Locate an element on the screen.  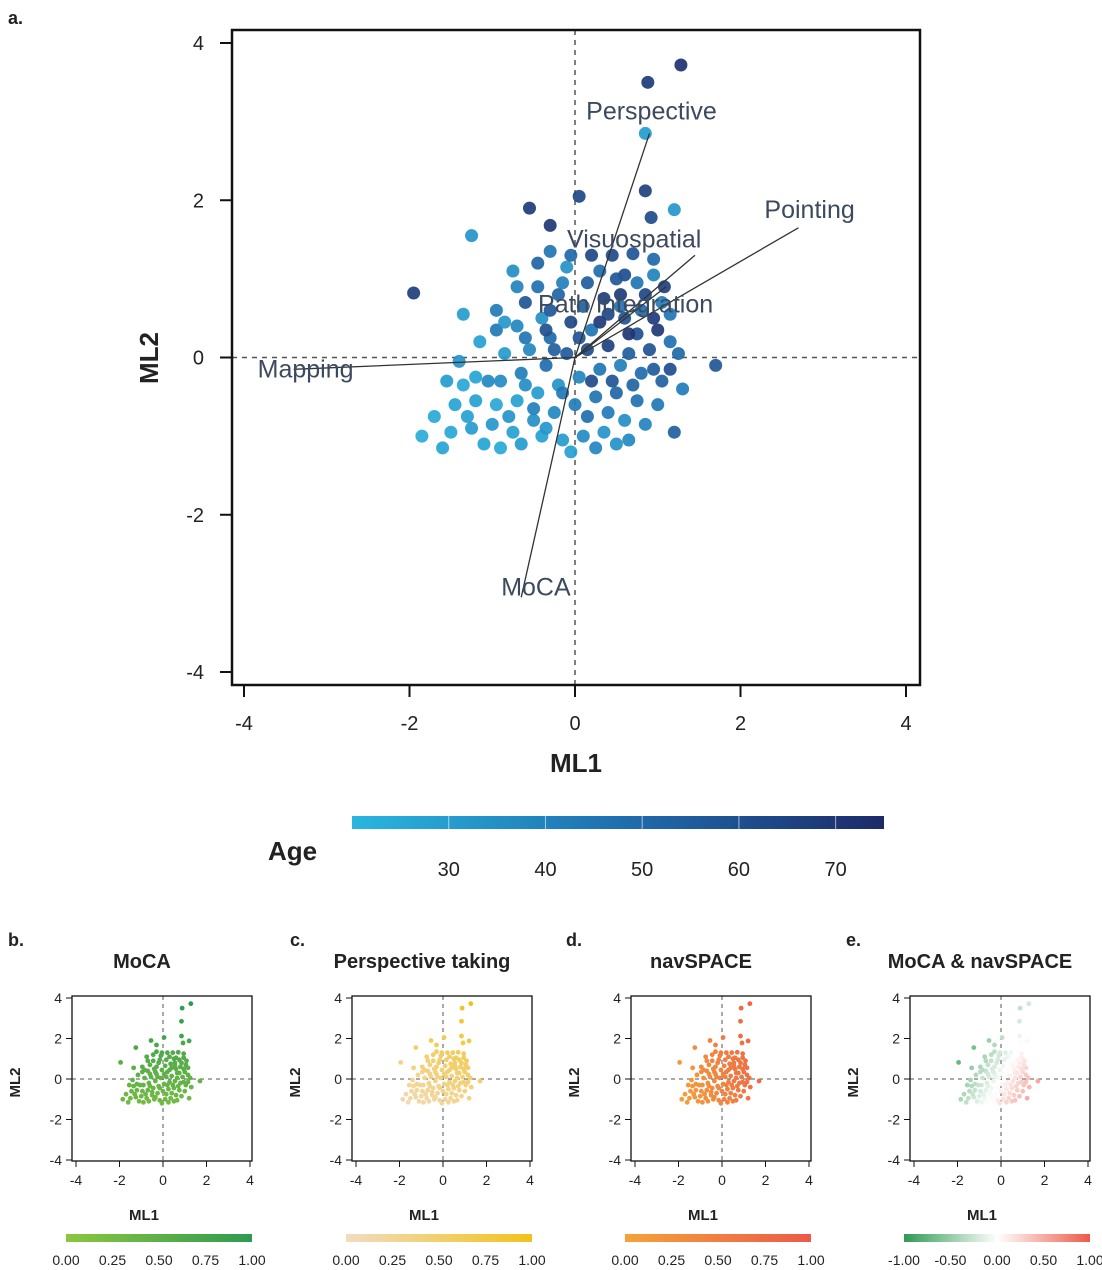
colorbar-tick-label: 0.75 is located at coordinates (764, 1260).